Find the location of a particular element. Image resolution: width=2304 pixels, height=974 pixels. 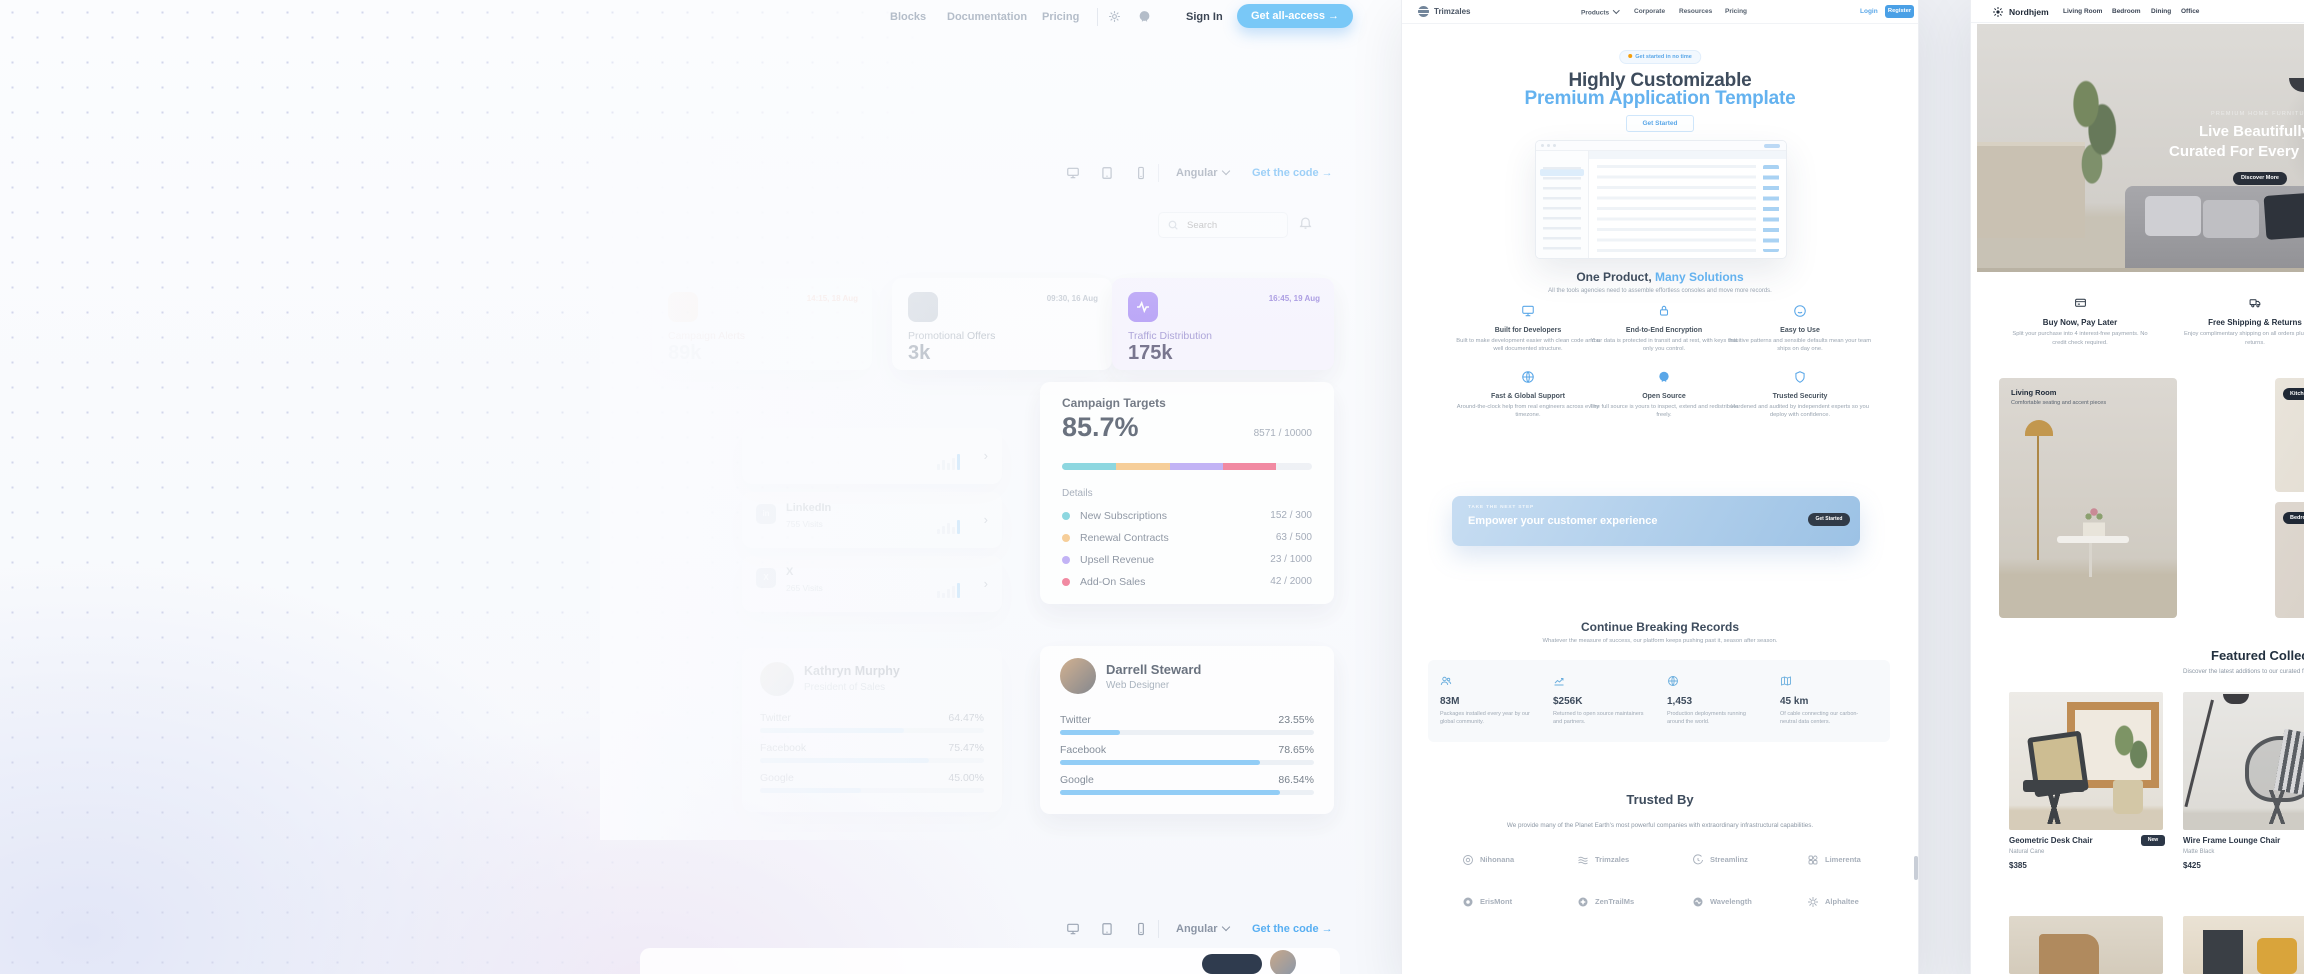

stat-card-promotional-offers: 09:30, 16 Aug Promotional Offers 3k is located at coordinates (1002, 324).